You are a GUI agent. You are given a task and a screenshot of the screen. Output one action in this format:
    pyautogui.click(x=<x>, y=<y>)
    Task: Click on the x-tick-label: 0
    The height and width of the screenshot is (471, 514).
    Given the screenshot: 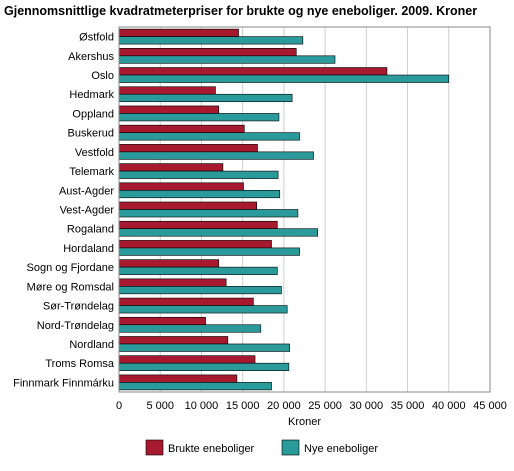 What is the action you would take?
    pyautogui.click(x=119, y=406)
    